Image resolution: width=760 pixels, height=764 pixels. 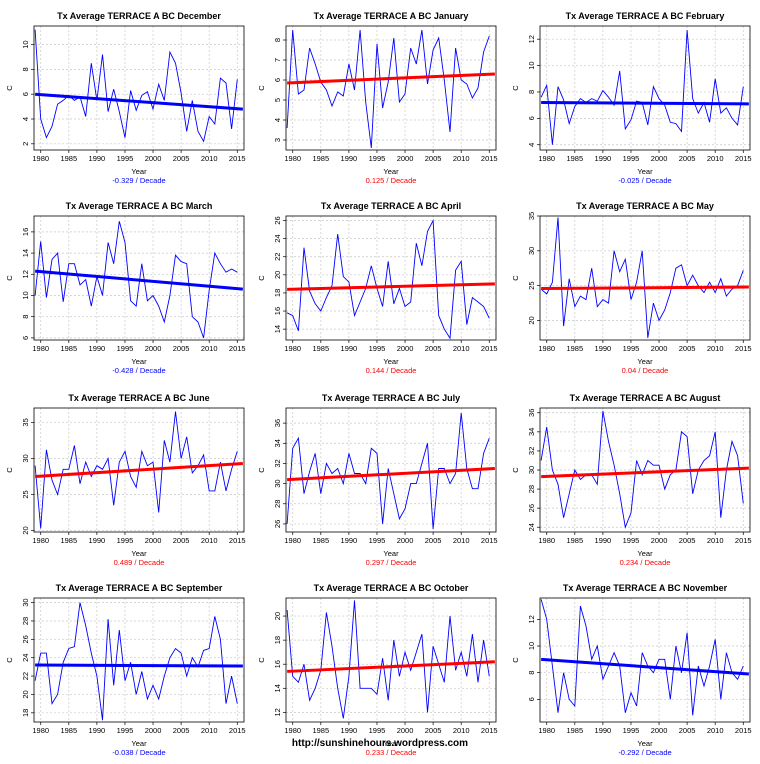 What do you see at coordinates (380, 743) in the screenshot?
I see `site-credit: http://sunshinehours.wordpress.com` at bounding box center [380, 743].